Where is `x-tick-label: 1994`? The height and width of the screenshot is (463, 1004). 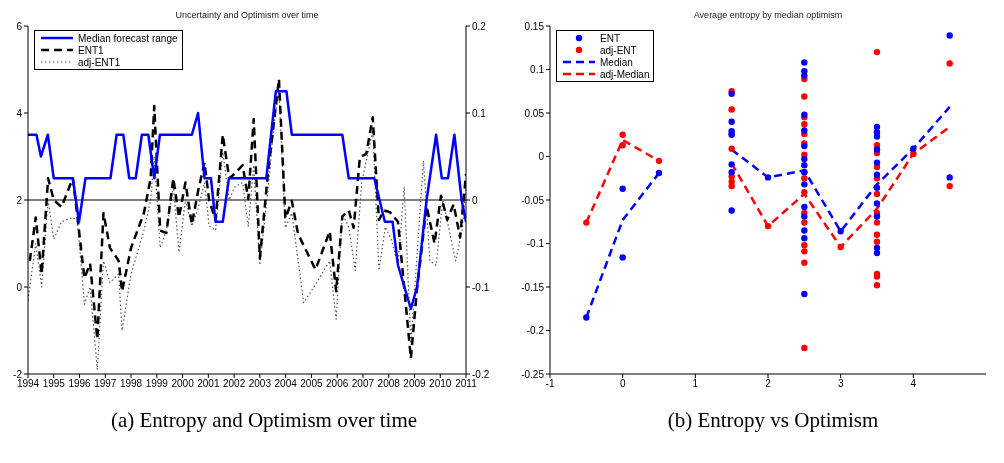 x-tick-label: 1994 is located at coordinates (28, 384).